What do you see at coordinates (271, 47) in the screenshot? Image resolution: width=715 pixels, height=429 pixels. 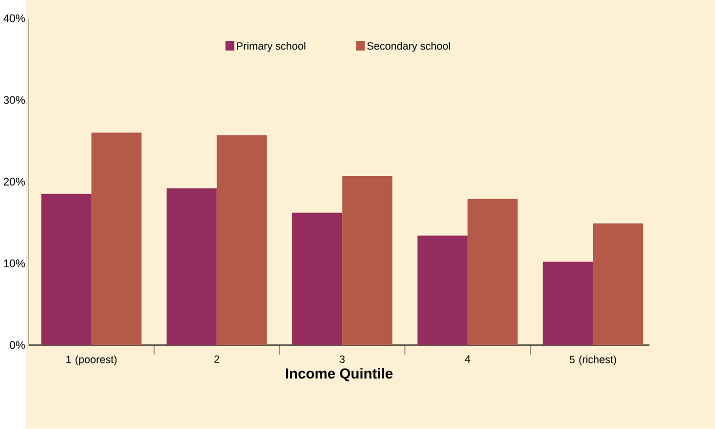 I see `legend-label: Primary school` at bounding box center [271, 47].